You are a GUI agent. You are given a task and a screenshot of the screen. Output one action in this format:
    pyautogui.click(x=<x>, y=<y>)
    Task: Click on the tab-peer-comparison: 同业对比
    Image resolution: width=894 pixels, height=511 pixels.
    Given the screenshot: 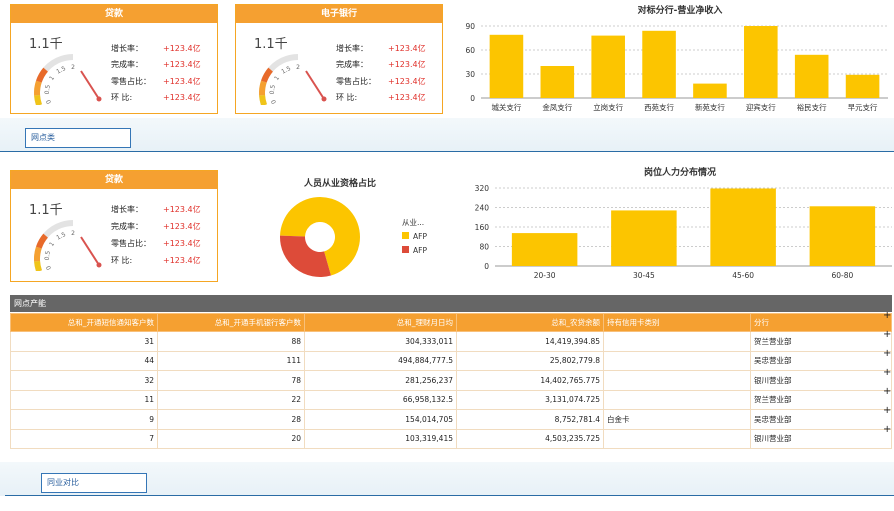 What is the action you would take?
    pyautogui.click(x=94, y=483)
    